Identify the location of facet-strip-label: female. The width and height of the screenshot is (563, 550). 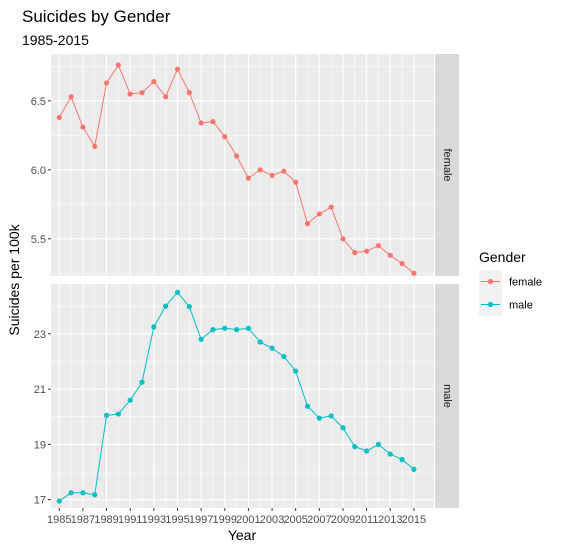
(447, 164).